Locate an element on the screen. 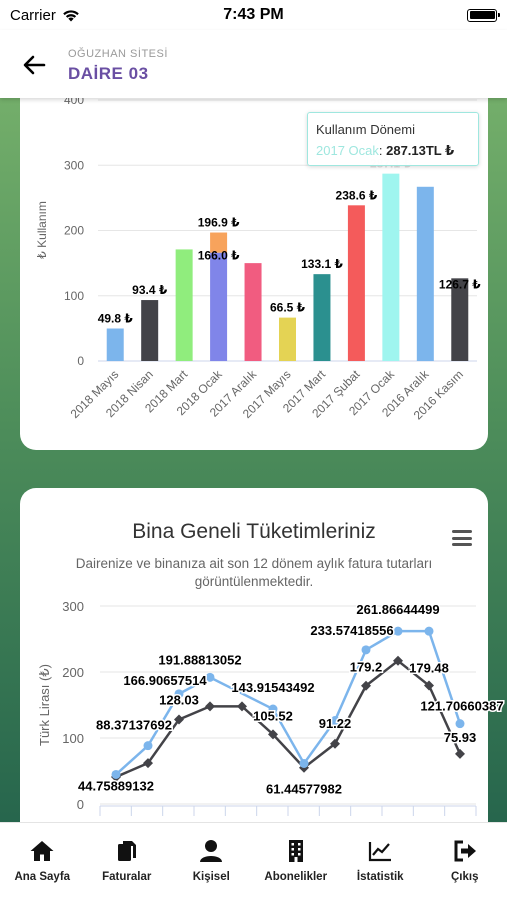  line-data-label: 233.57418556 is located at coordinates (351, 630).